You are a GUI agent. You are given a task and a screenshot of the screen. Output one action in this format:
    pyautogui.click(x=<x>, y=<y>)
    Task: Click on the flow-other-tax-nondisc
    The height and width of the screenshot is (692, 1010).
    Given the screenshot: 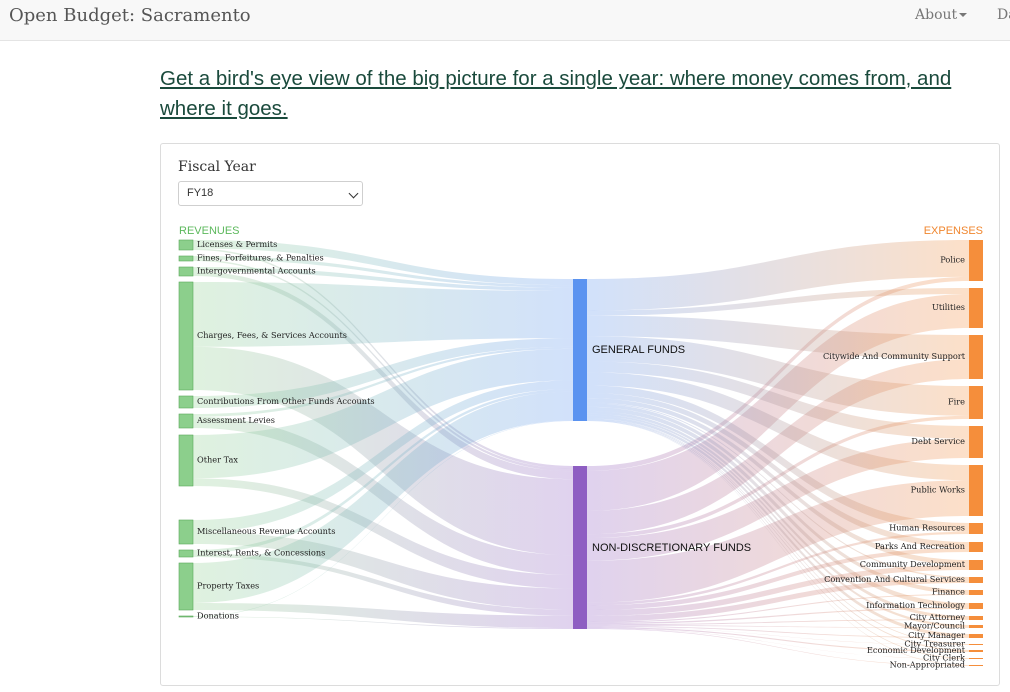 What is the action you would take?
    pyautogui.click(x=383, y=533)
    